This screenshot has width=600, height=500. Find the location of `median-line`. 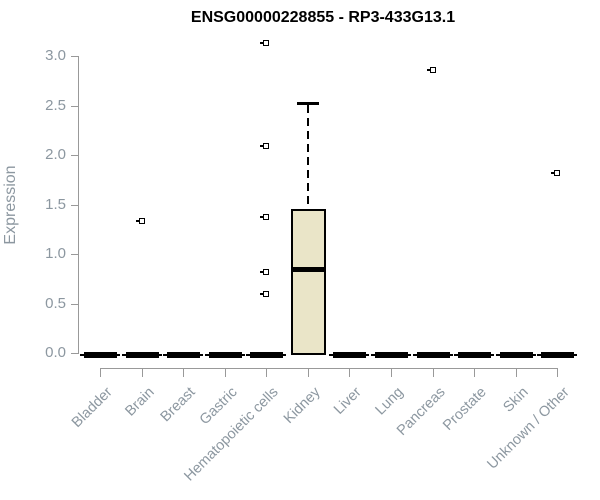

median-line is located at coordinates (308, 269).